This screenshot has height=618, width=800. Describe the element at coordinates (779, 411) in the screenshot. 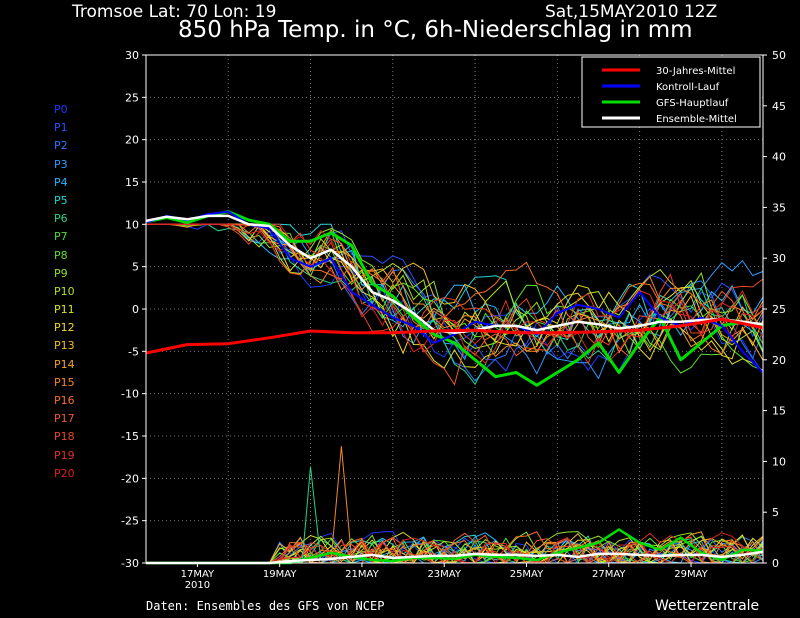

I see `y2-tick-label: 15` at that location.